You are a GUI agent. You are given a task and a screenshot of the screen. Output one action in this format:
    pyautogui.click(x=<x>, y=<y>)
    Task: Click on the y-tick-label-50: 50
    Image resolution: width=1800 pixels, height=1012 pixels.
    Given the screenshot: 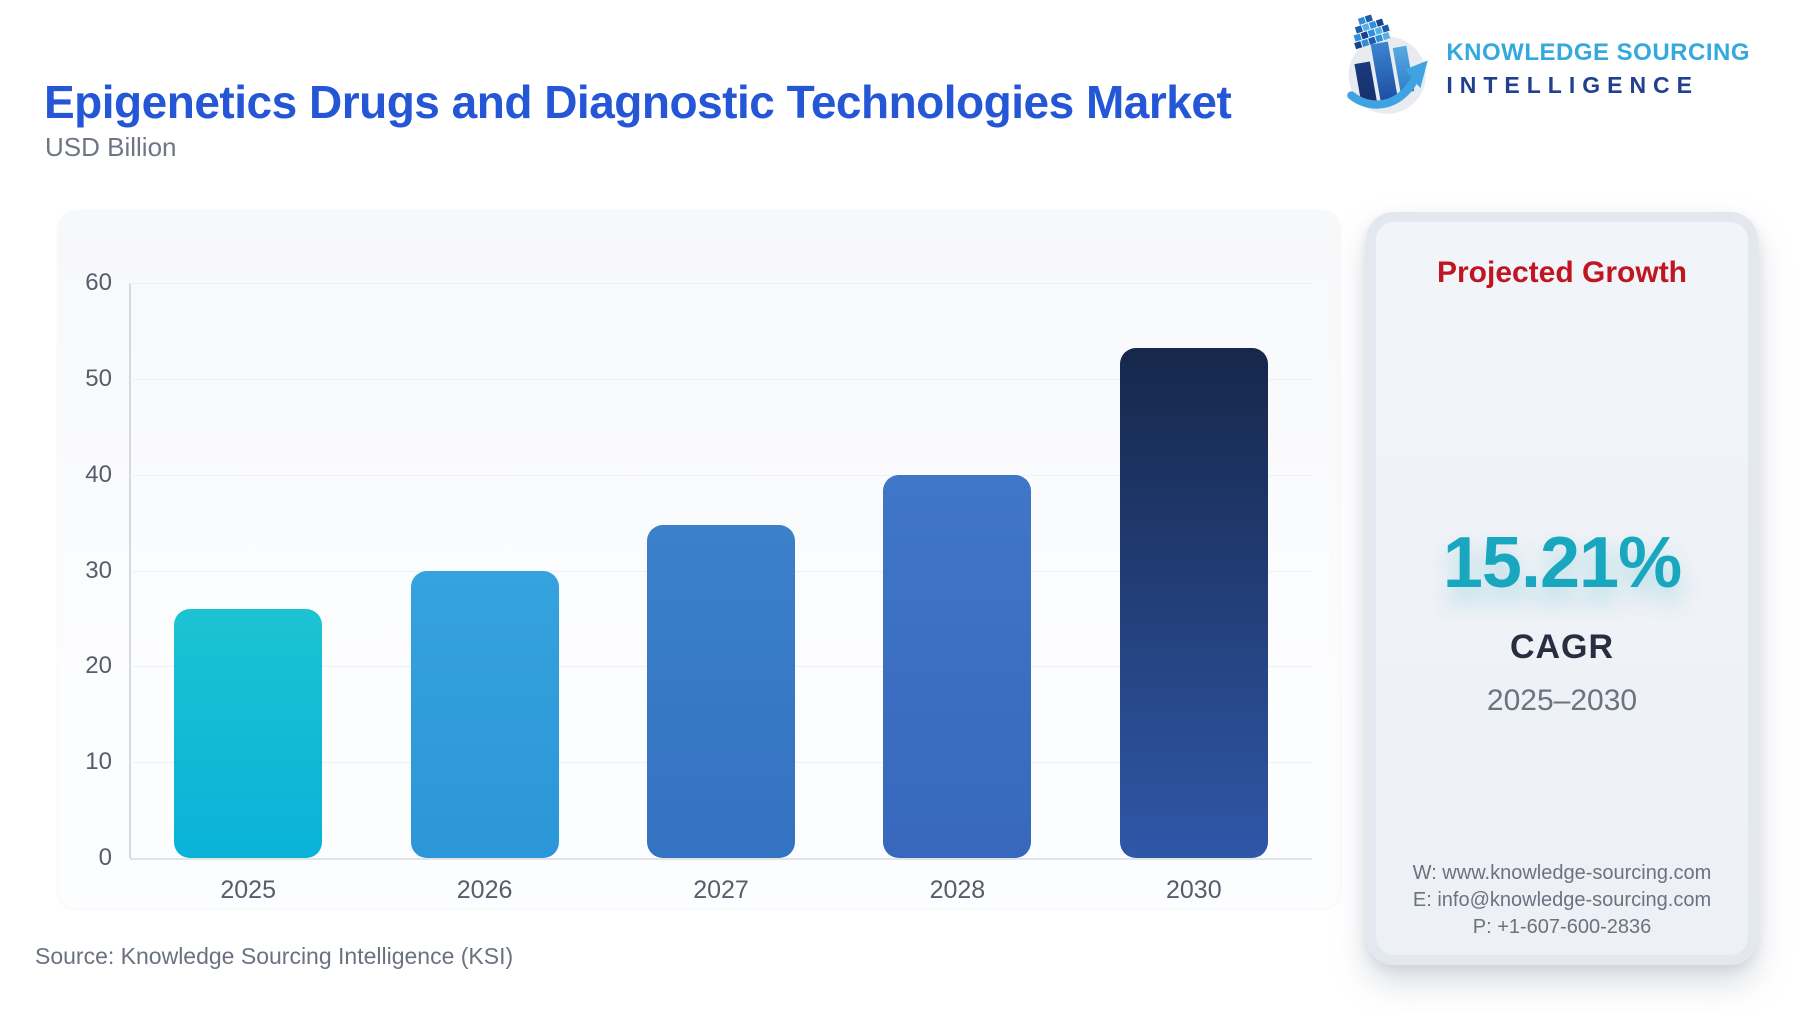 What is the action you would take?
    pyautogui.click(x=98, y=378)
    